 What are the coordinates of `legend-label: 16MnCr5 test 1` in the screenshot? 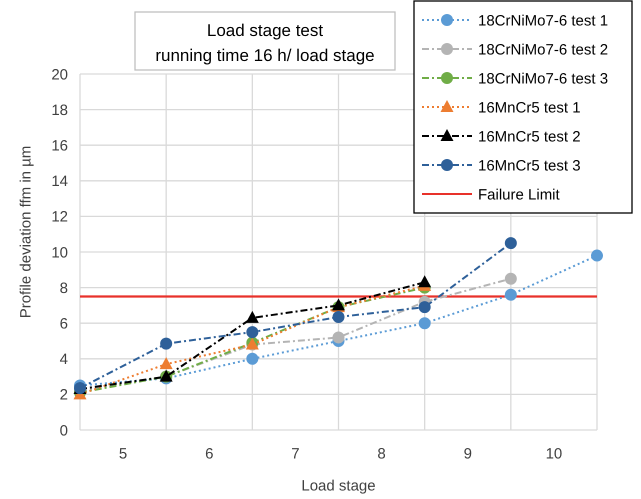 It's located at (529, 107).